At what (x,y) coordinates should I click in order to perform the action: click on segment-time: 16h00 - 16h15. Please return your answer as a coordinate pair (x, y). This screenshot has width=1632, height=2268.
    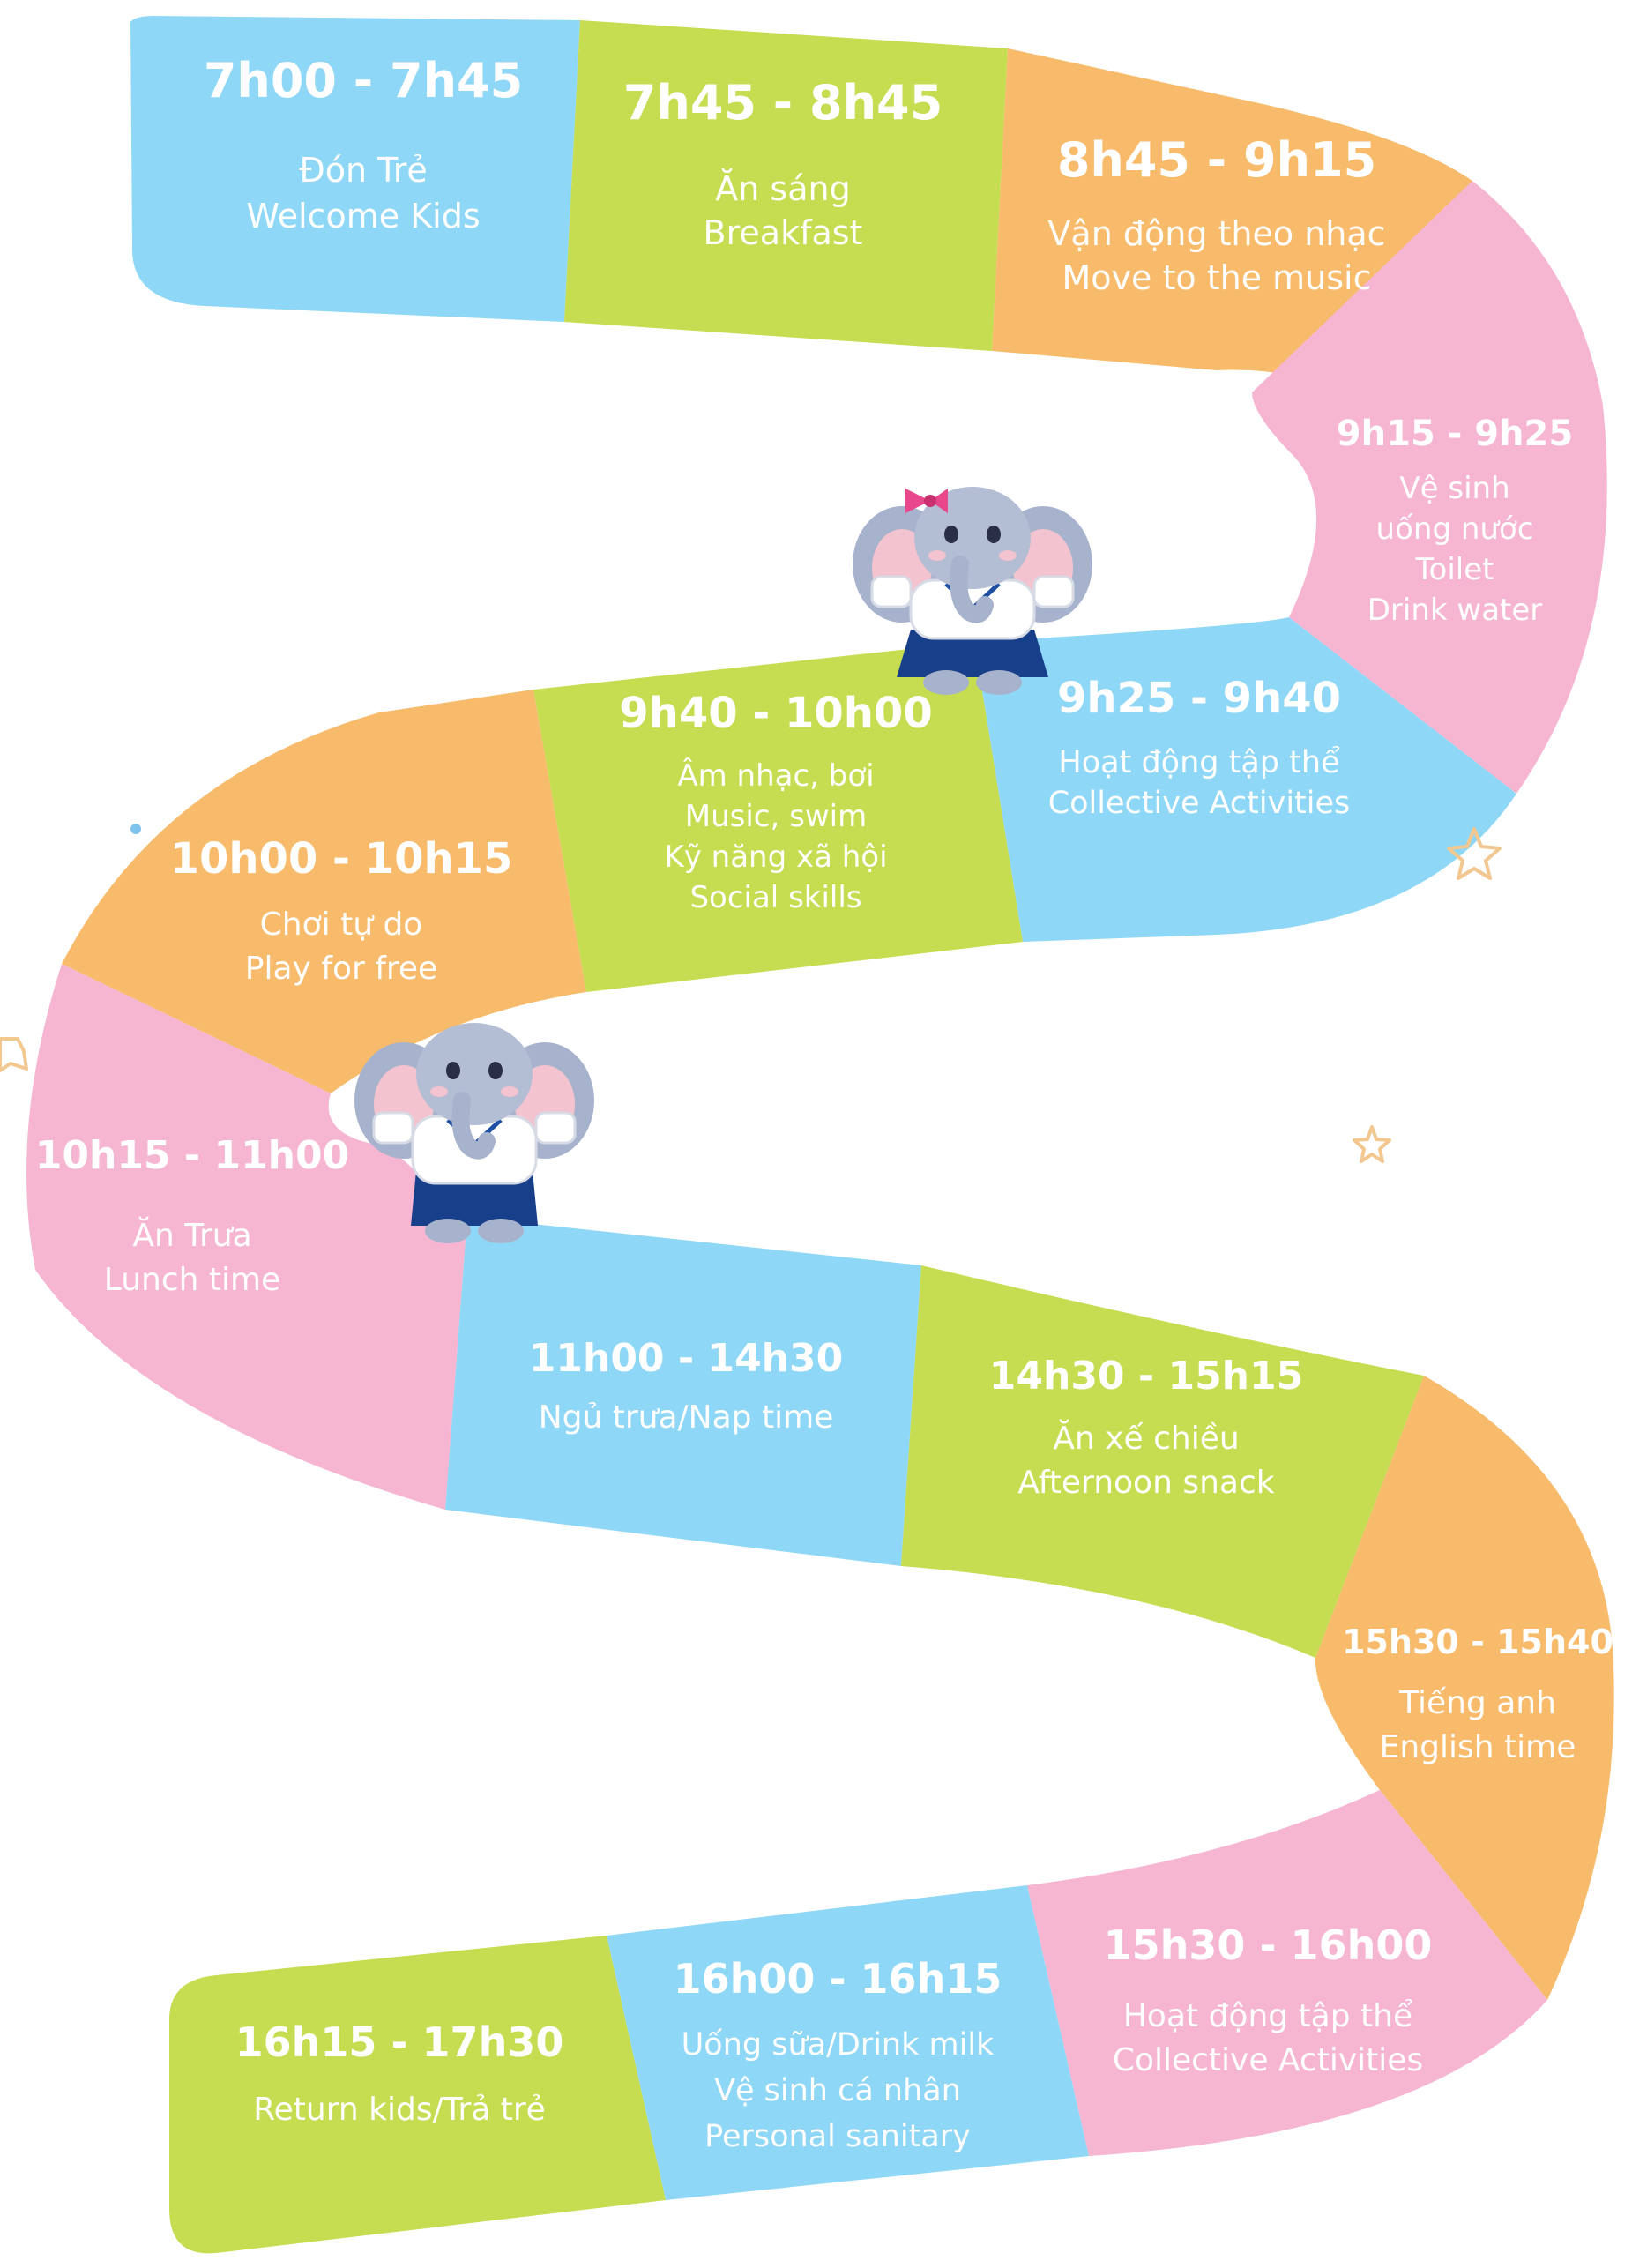
    Looking at the image, I should click on (838, 1979).